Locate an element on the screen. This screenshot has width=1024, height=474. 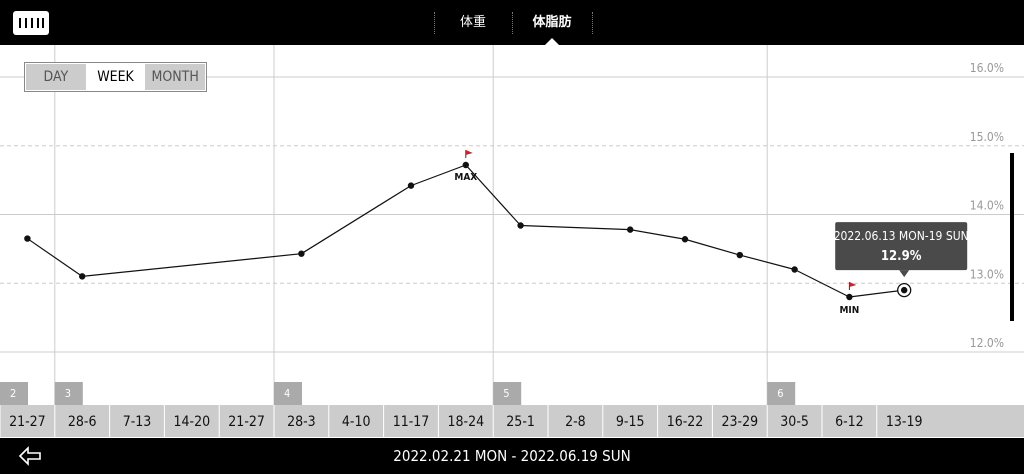
y-tick-label: 13.0% is located at coordinates (987, 274).